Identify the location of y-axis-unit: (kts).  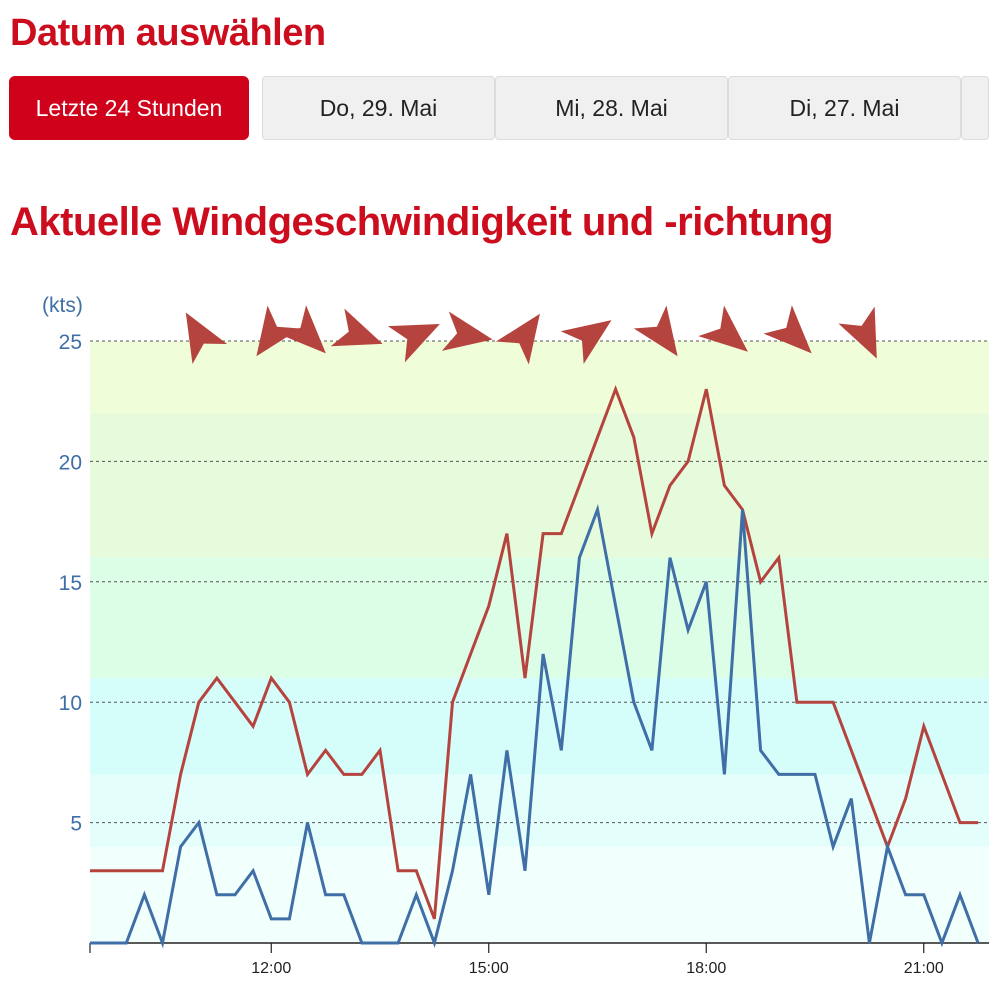
(62, 305).